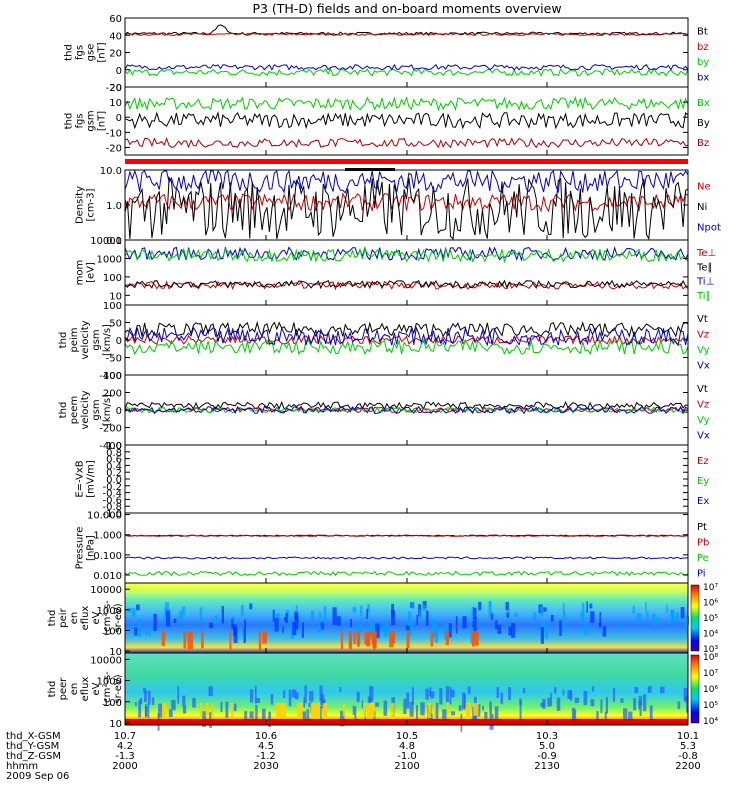 The width and height of the screenshot is (750, 800). Describe the element at coordinates (112, 514) in the screenshot. I see `y-tick-label: -1.0` at that location.